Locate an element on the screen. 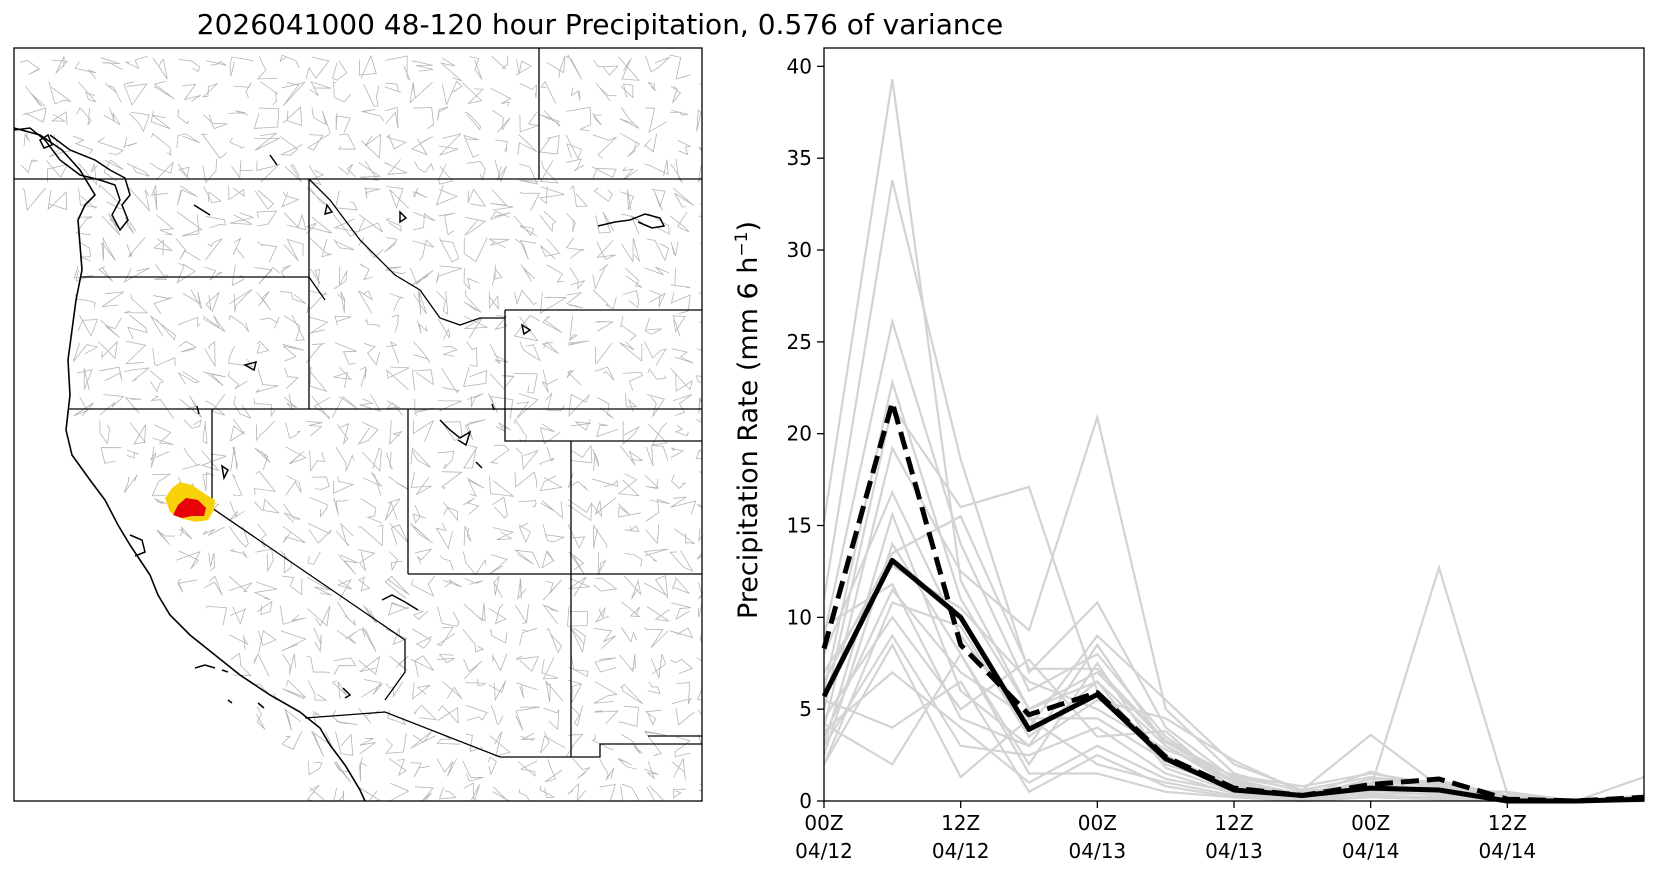 This screenshot has height=883, width=1658. x-tick-label-time: 12Z is located at coordinates (1233, 823).